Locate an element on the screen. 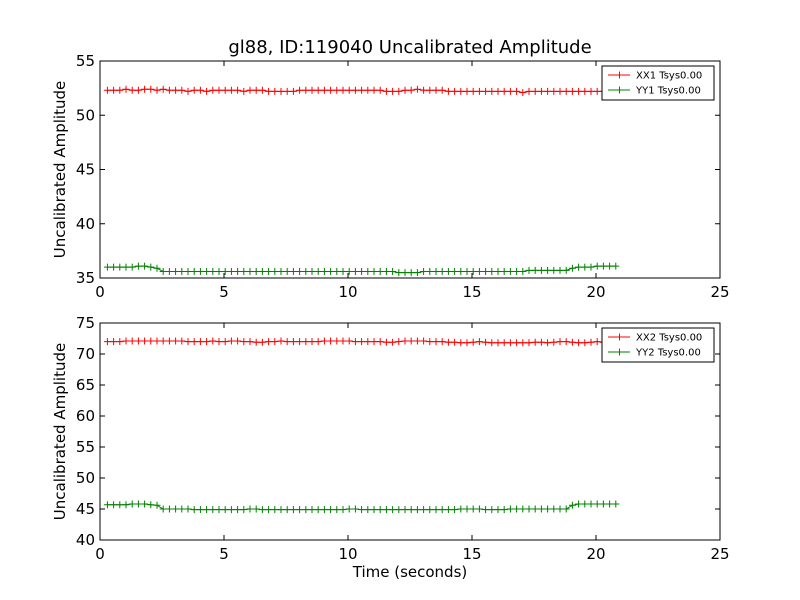  legend-label: XX1 Tsys0.00 is located at coordinates (669, 76).